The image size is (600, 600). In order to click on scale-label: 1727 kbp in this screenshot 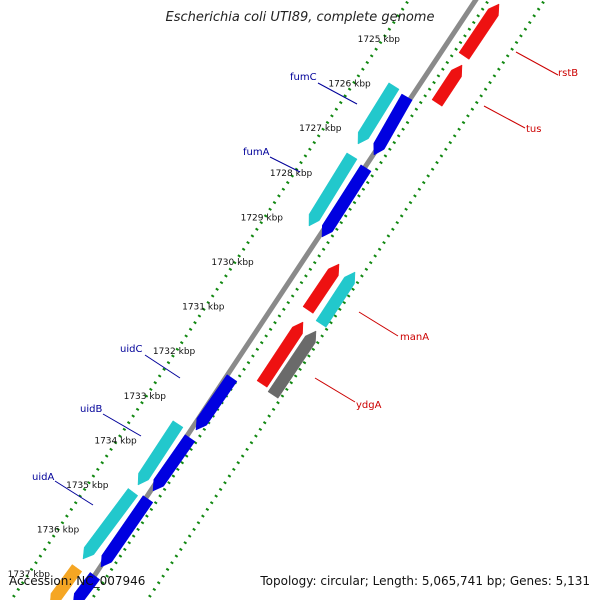, I will do `click(320, 129)`.